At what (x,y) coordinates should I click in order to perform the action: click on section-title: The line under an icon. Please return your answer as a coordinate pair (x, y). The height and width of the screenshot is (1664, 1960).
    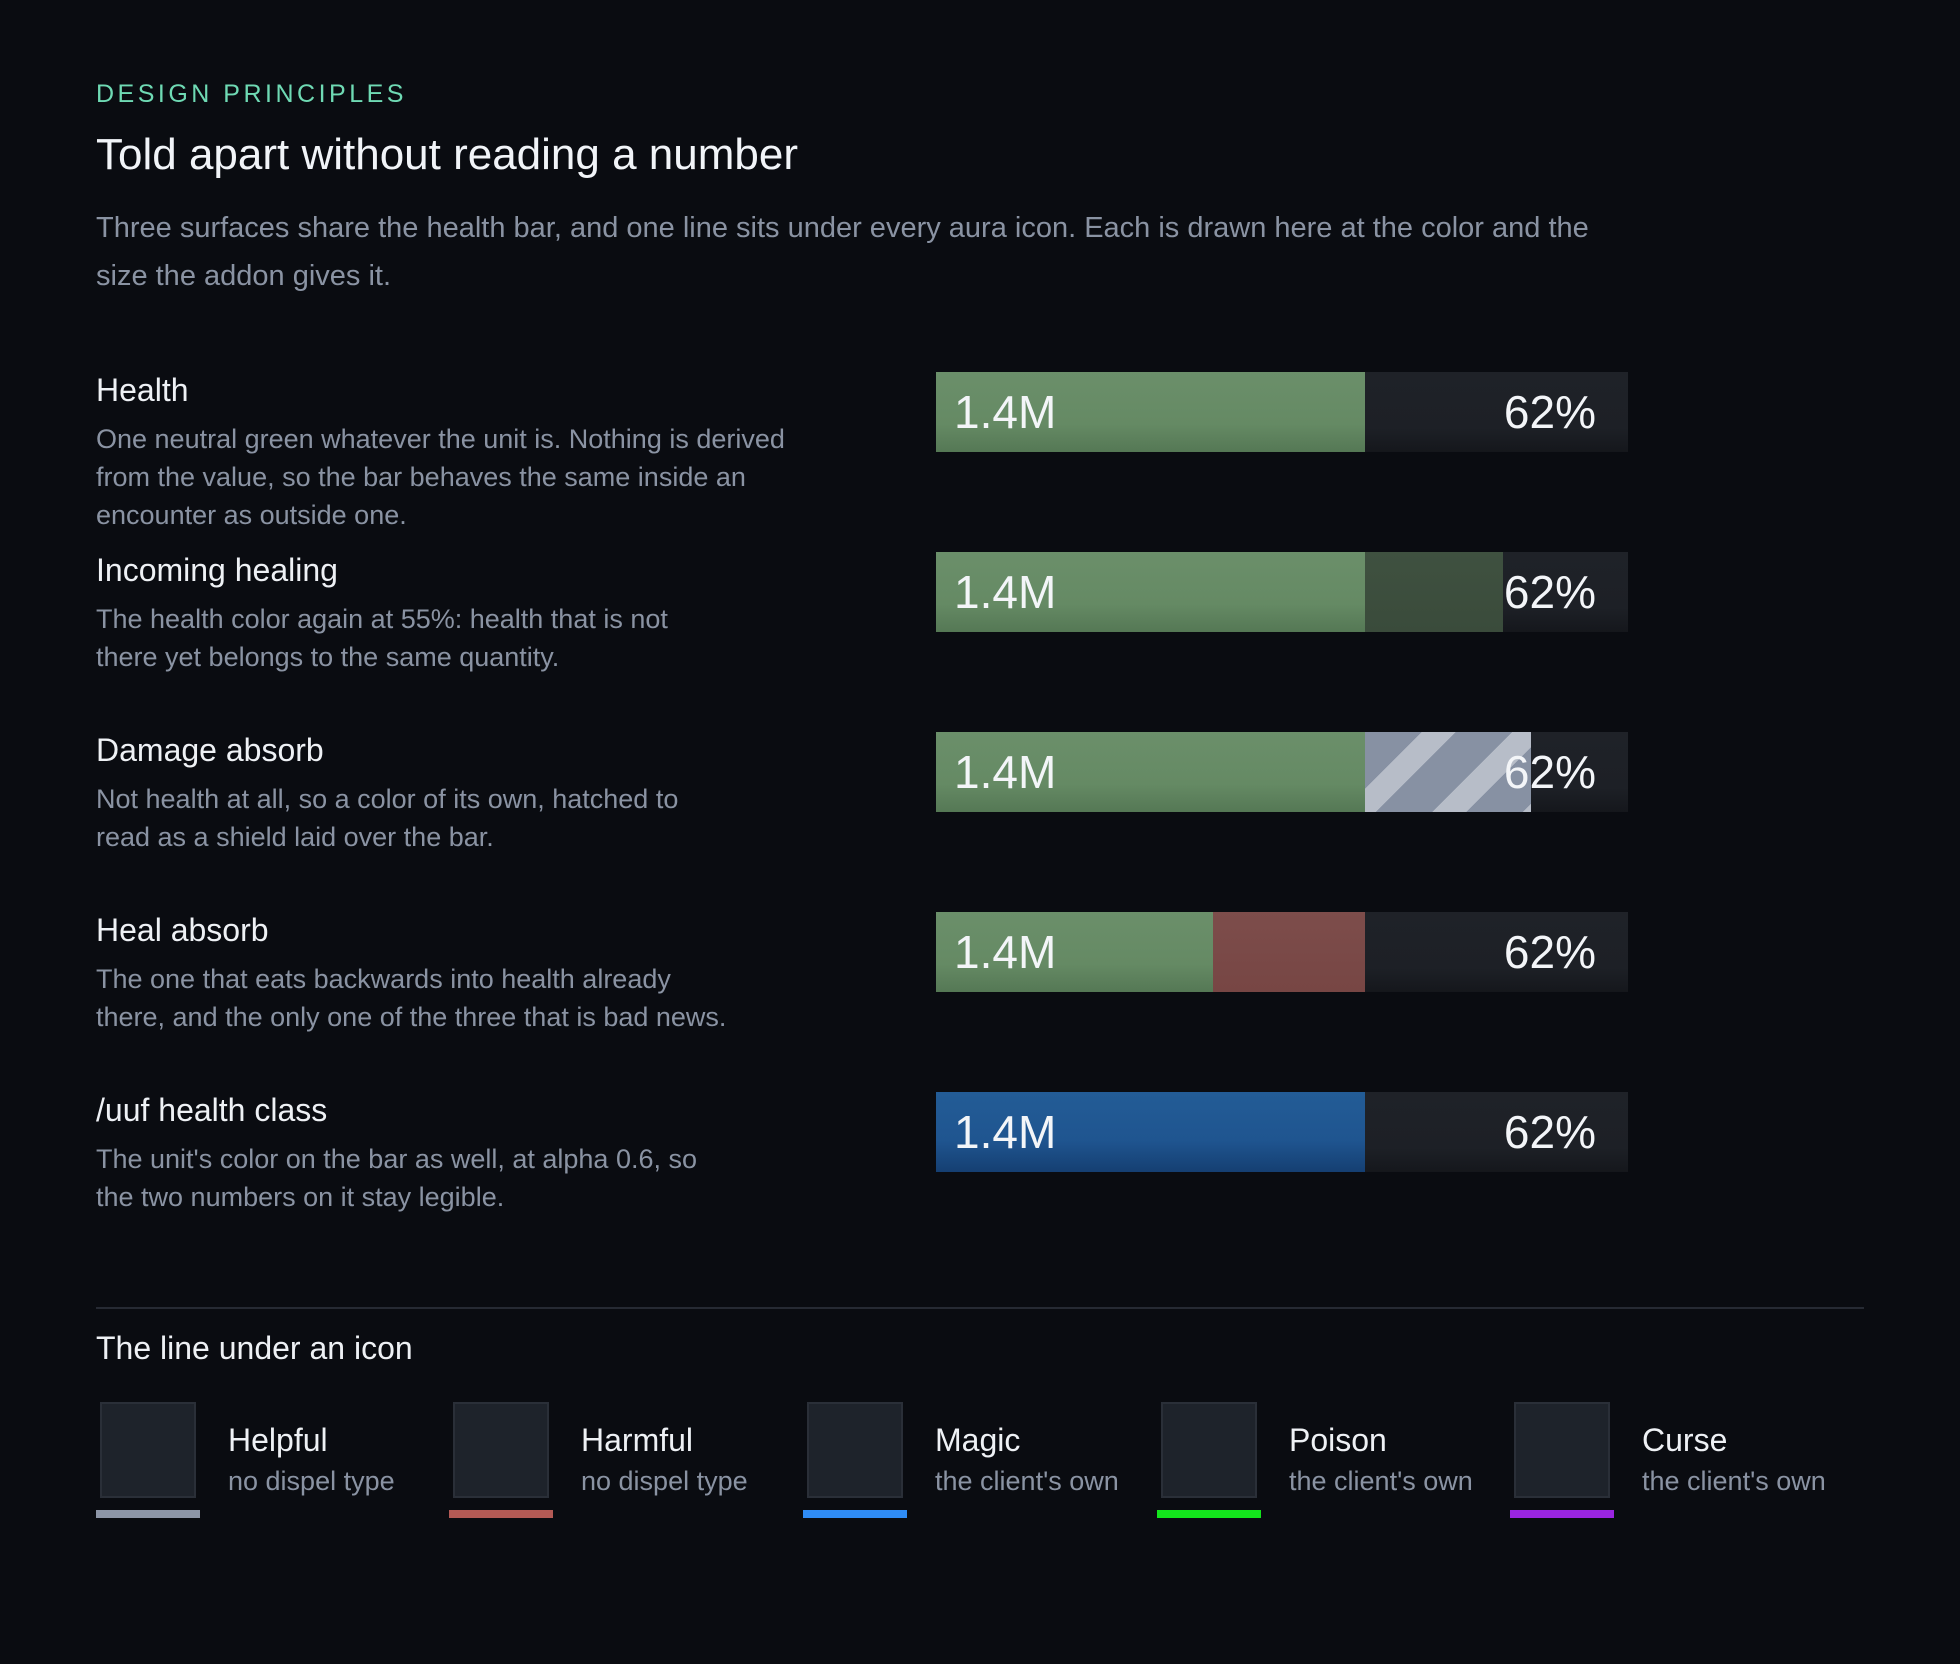
    Looking at the image, I should click on (254, 1348).